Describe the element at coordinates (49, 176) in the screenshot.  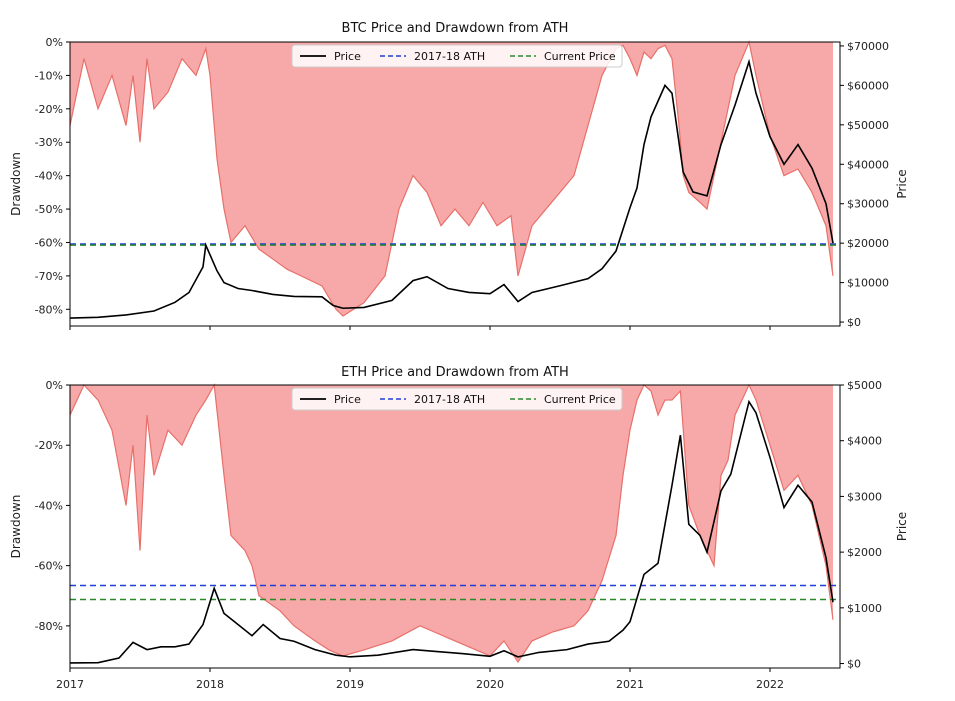
I see `btc-drawdown-tick-label: -40%` at that location.